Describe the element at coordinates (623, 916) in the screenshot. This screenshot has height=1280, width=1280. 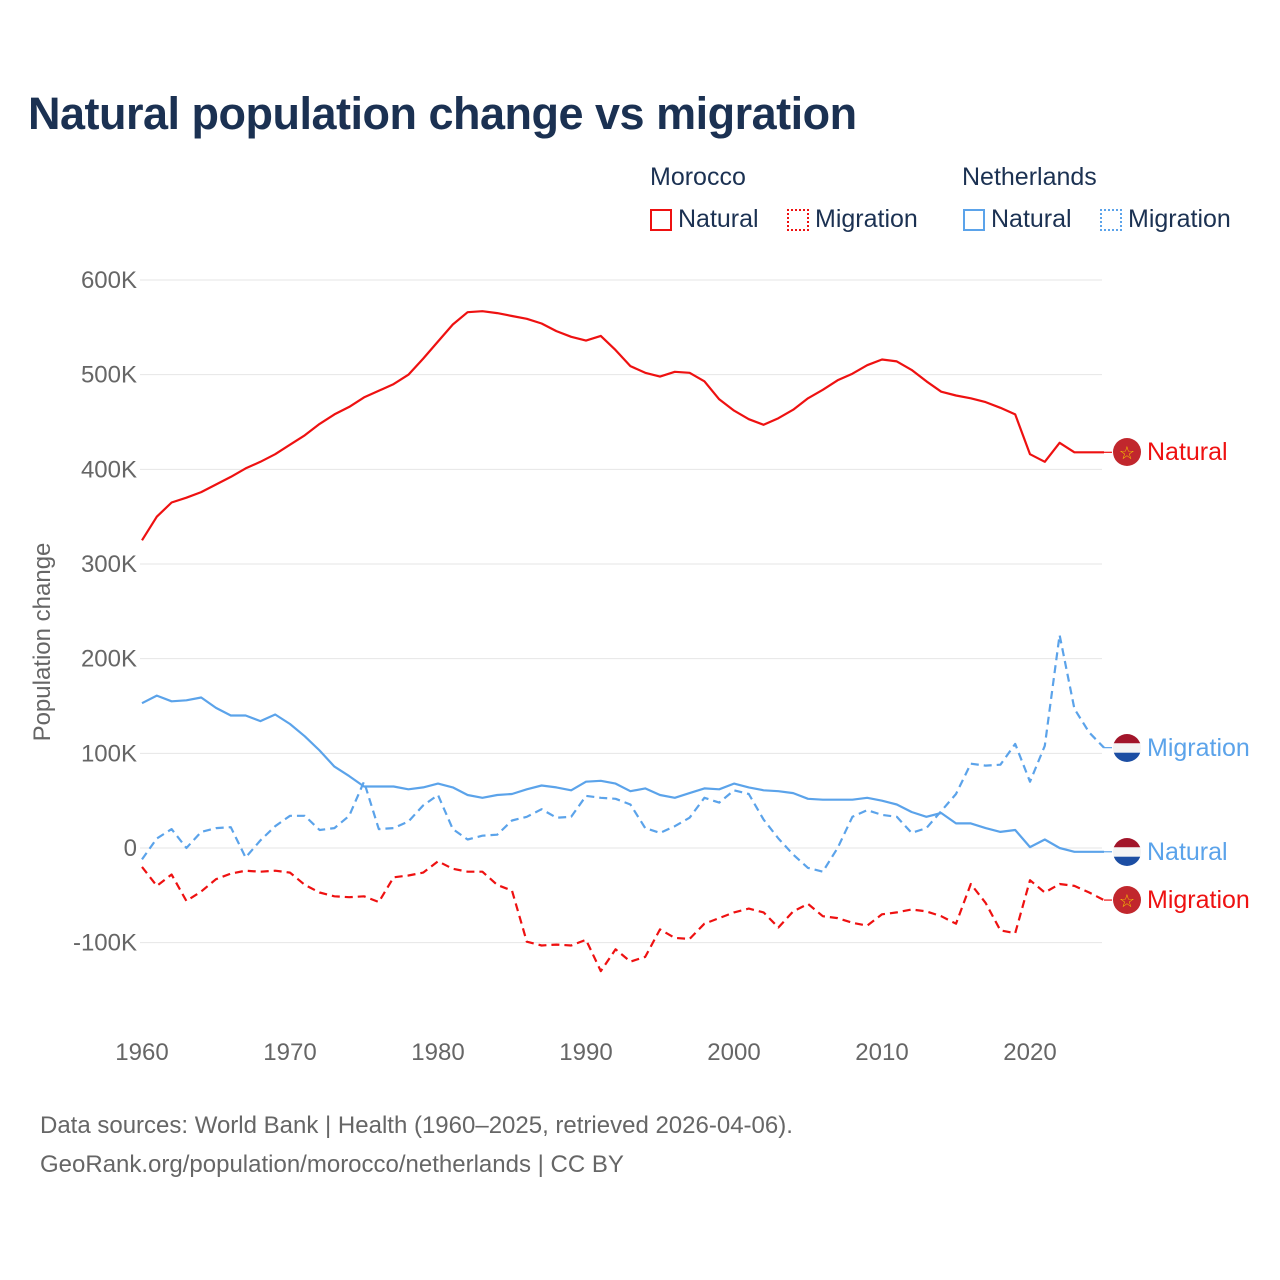
I see `series-line-morocco-migration` at that location.